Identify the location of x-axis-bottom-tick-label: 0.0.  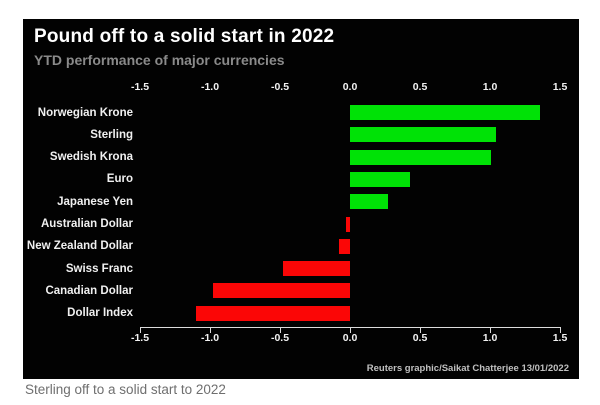
(350, 338).